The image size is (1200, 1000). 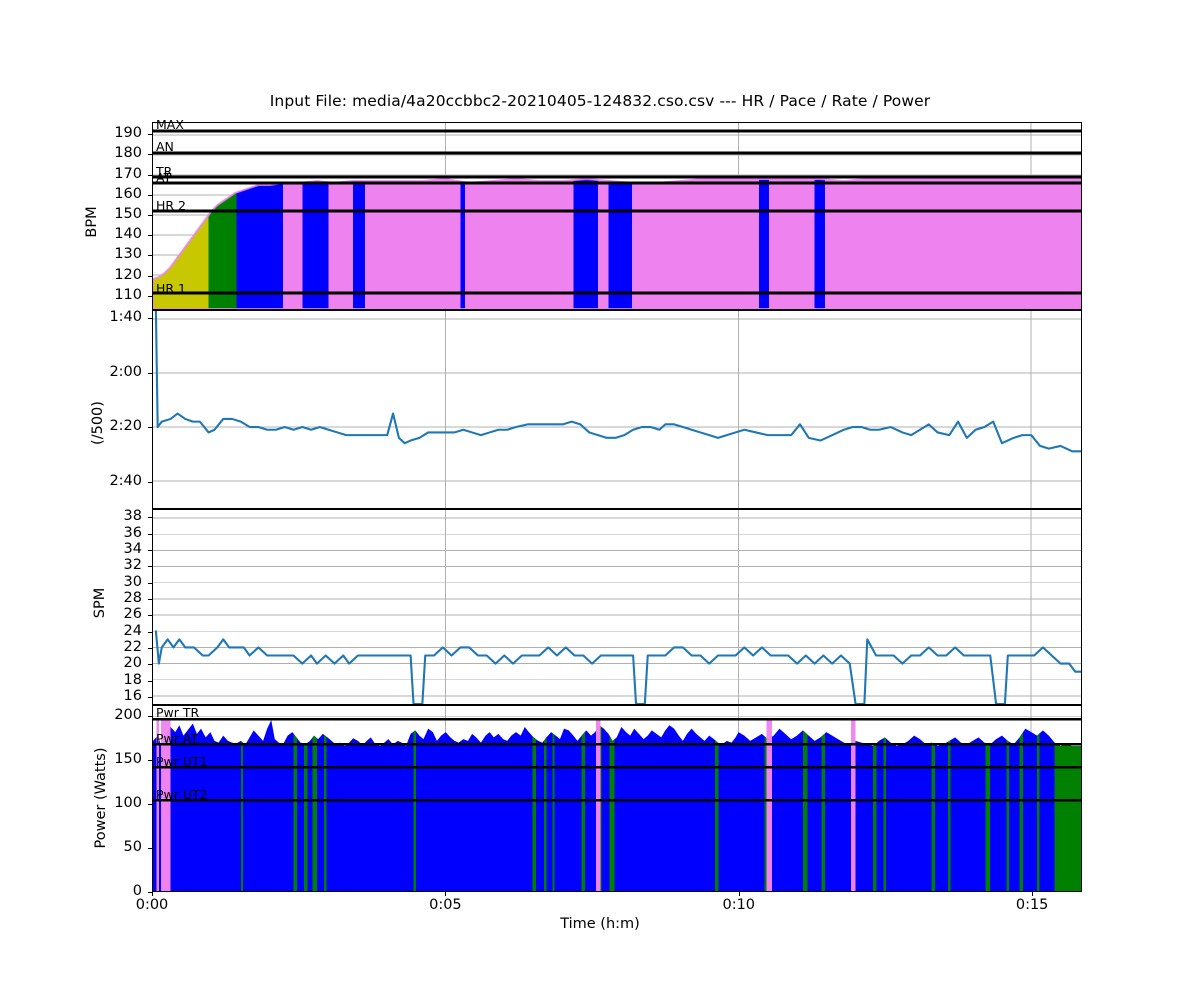 I want to click on pace-ytick-label: 2:20, so click(x=125, y=426).